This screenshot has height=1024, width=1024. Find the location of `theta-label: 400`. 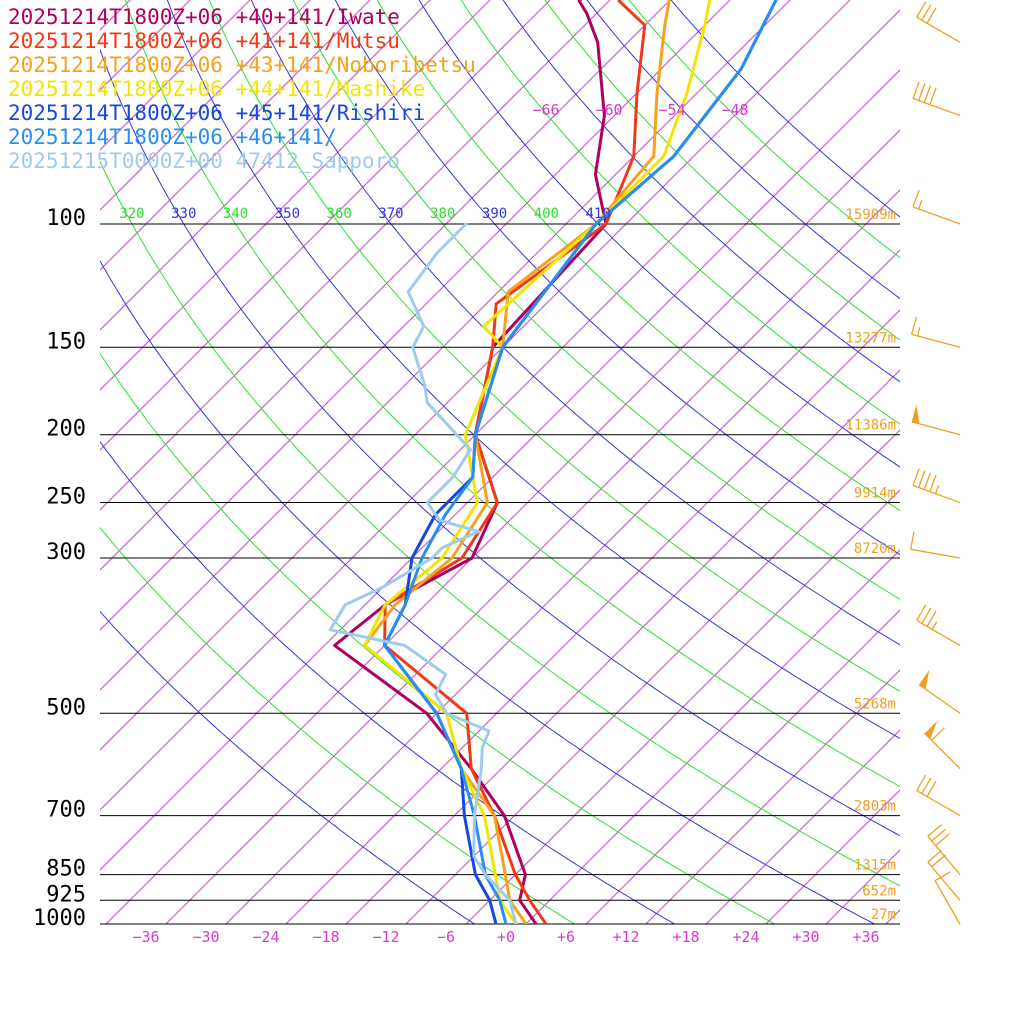

theta-label: 400 is located at coordinates (546, 214).